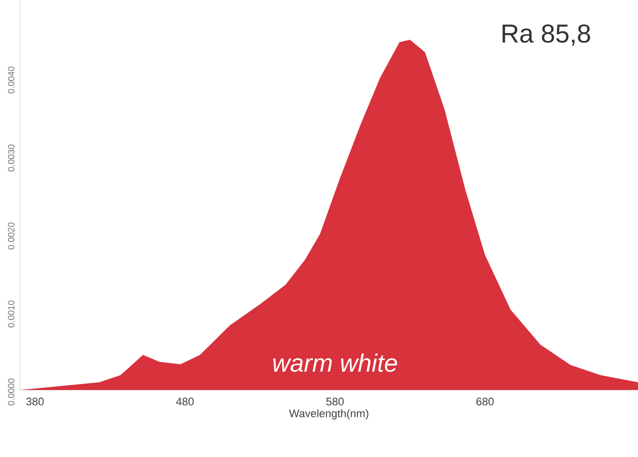 This screenshot has width=638, height=457. Describe the element at coordinates (546, 35) in the screenshot. I see `annotation: Ra 85,8` at that location.